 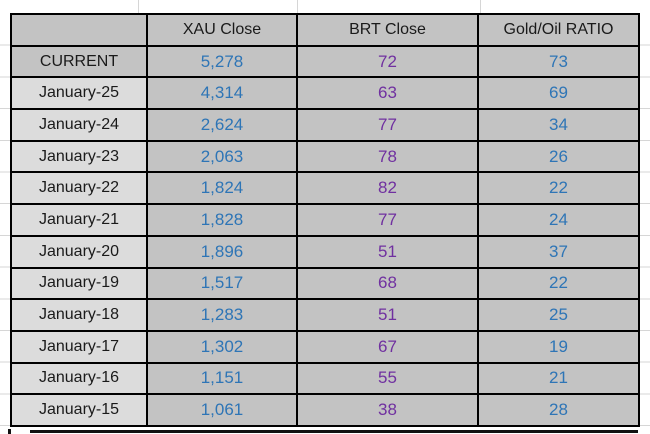 What do you see at coordinates (222, 315) in the screenshot?
I see `xau-close-cell: 1,283` at bounding box center [222, 315].